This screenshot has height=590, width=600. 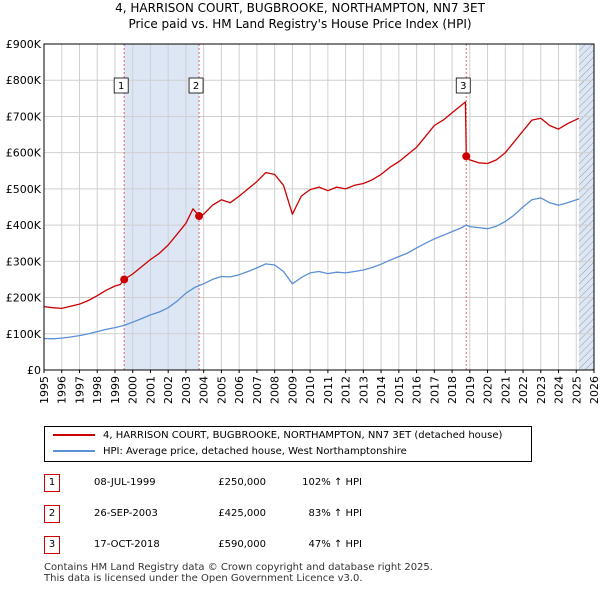 What do you see at coordinates (257, 390) in the screenshot?
I see `x-tick-label: 2007` at bounding box center [257, 390].